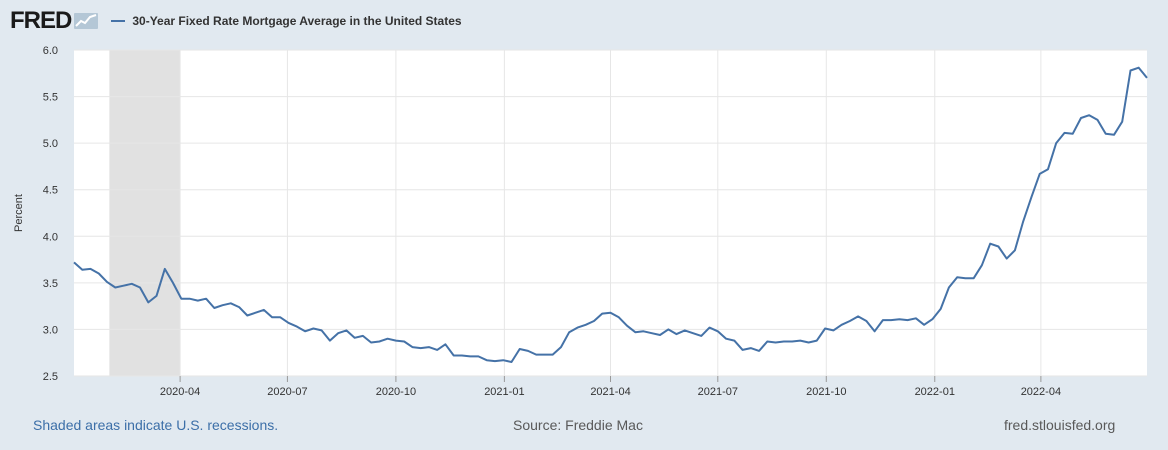 The height and width of the screenshot is (450, 1168). What do you see at coordinates (50, 377) in the screenshot?
I see `y-tick-label: 2.5` at bounding box center [50, 377].